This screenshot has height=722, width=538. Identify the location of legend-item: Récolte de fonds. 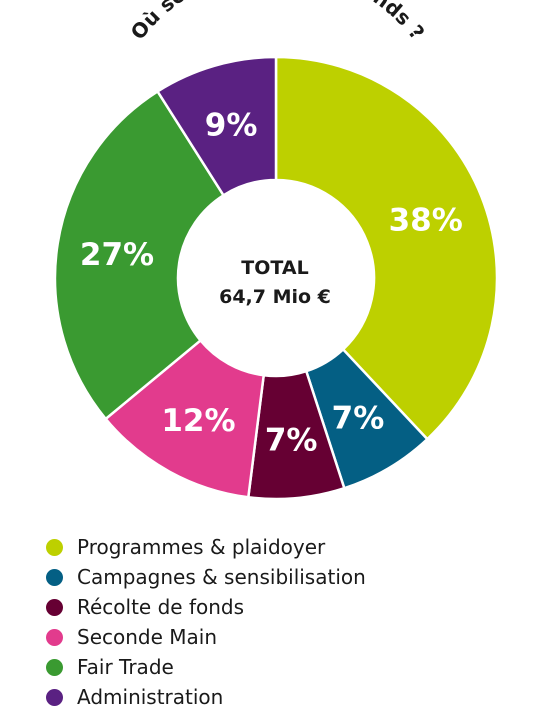
(206, 607).